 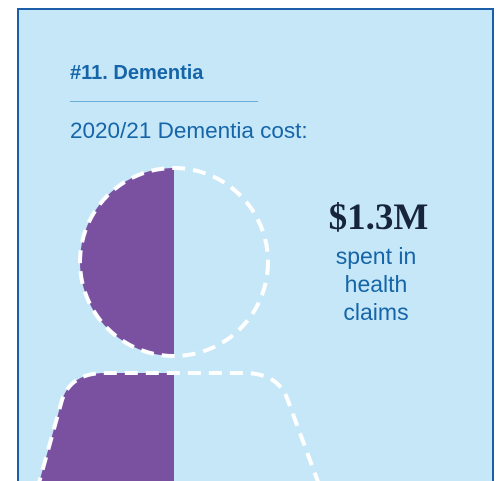 What do you see at coordinates (164, 101) in the screenshot?
I see `heading-divider` at bounding box center [164, 101].